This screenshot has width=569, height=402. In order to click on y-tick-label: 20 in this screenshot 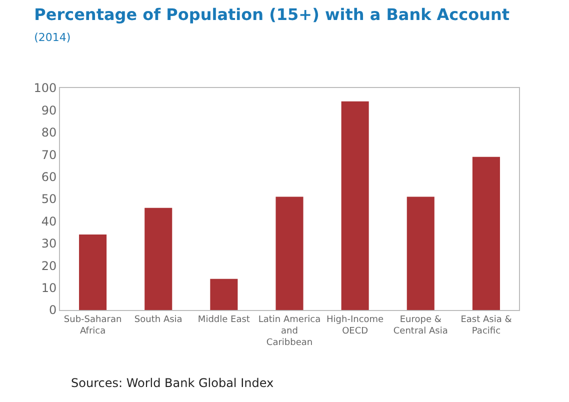, I will do `click(49, 265)`.